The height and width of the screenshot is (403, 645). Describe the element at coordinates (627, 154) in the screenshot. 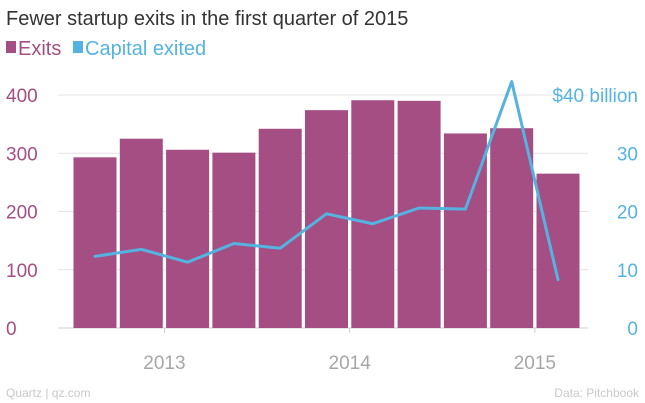

I see `right-tick-label-30: 30` at that location.